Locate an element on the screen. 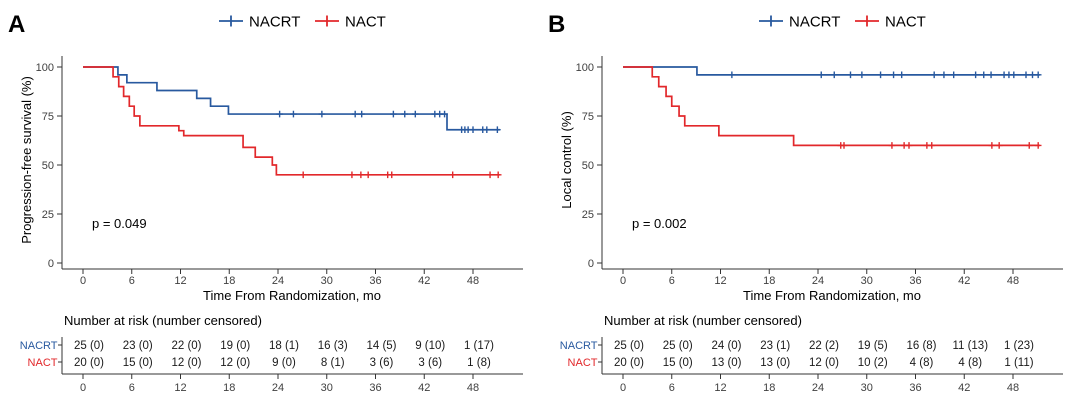  x-tick-label: 42 is located at coordinates (424, 281).